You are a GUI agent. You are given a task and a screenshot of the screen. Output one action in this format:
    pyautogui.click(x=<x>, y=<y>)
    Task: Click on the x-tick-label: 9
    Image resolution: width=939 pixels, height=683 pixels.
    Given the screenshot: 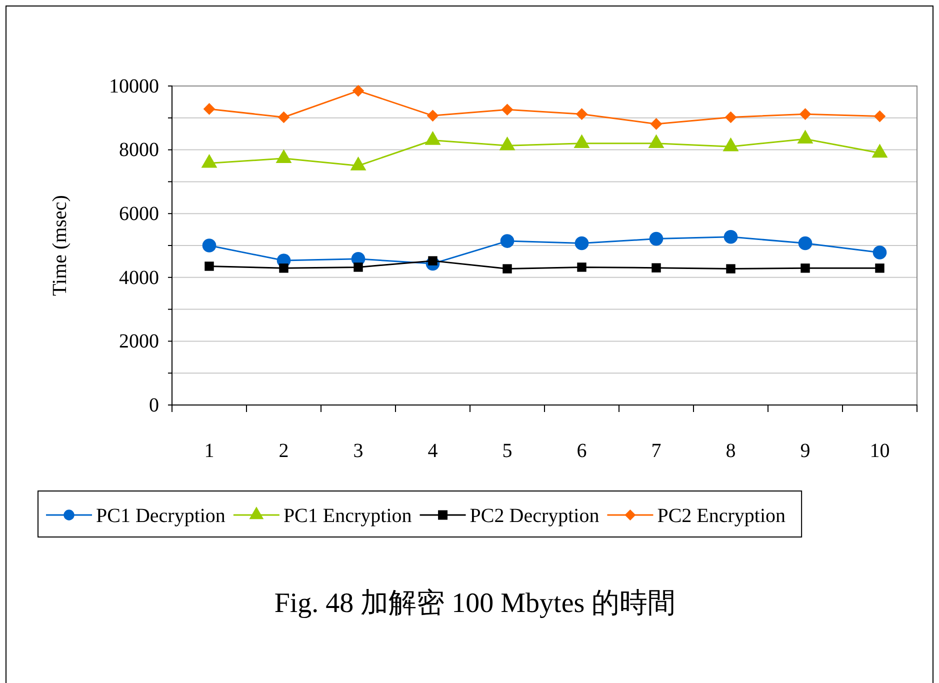 What is the action you would take?
    pyautogui.click(x=805, y=451)
    